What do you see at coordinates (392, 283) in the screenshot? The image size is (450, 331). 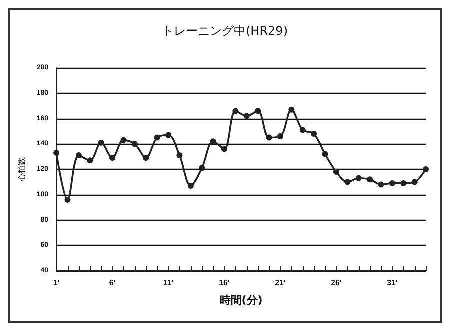 I see `x-tick-label: 31'` at bounding box center [392, 283].